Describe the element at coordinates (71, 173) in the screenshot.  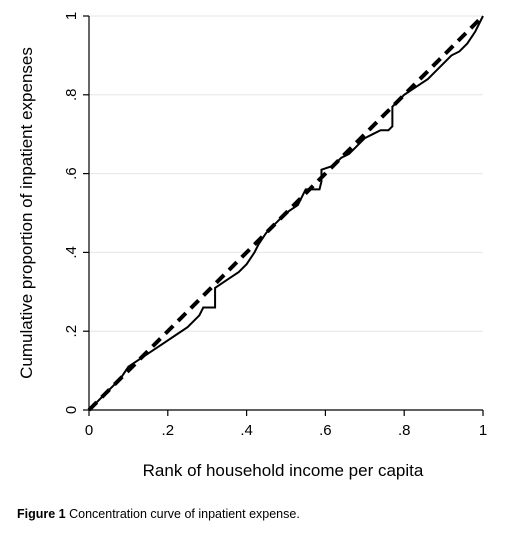
I see `y-tick-label-3: .6` at that location.